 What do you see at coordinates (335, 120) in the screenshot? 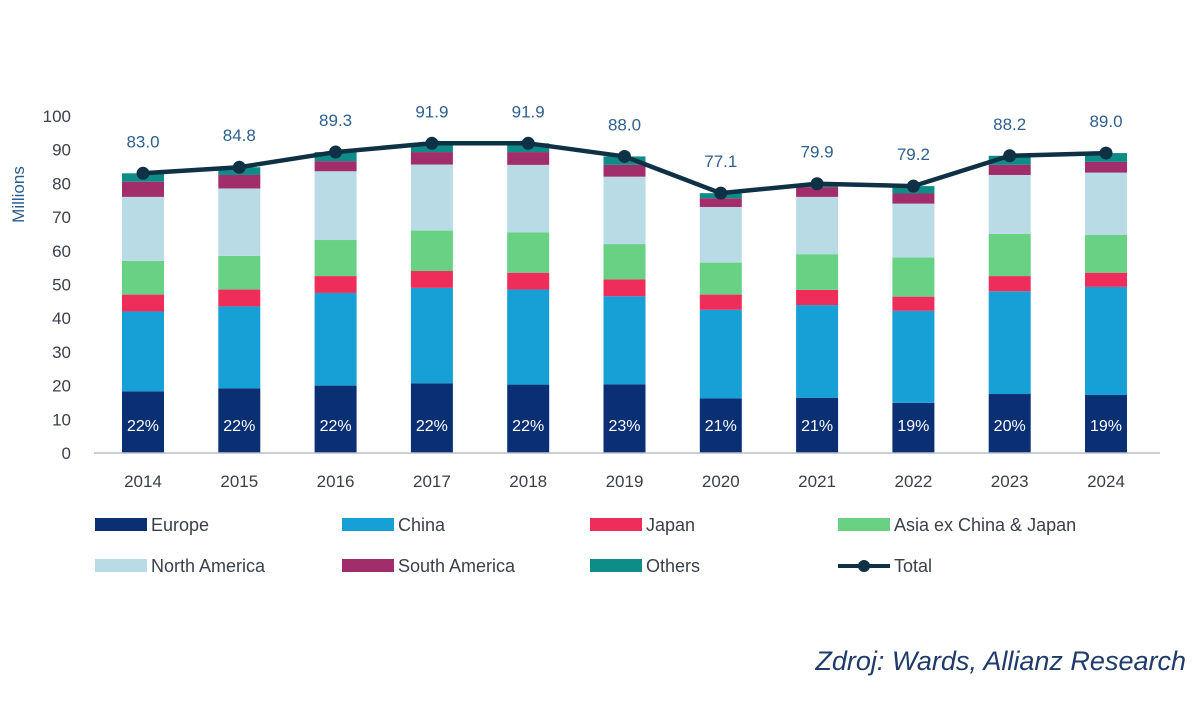
I see `total-value-label: 89.3` at bounding box center [335, 120].